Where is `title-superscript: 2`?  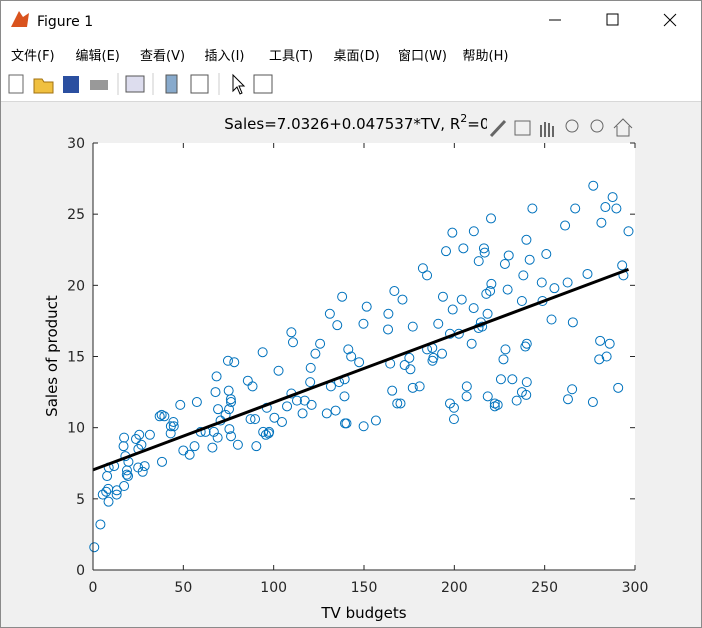 title-superscript: 2 is located at coordinates (463, 118).